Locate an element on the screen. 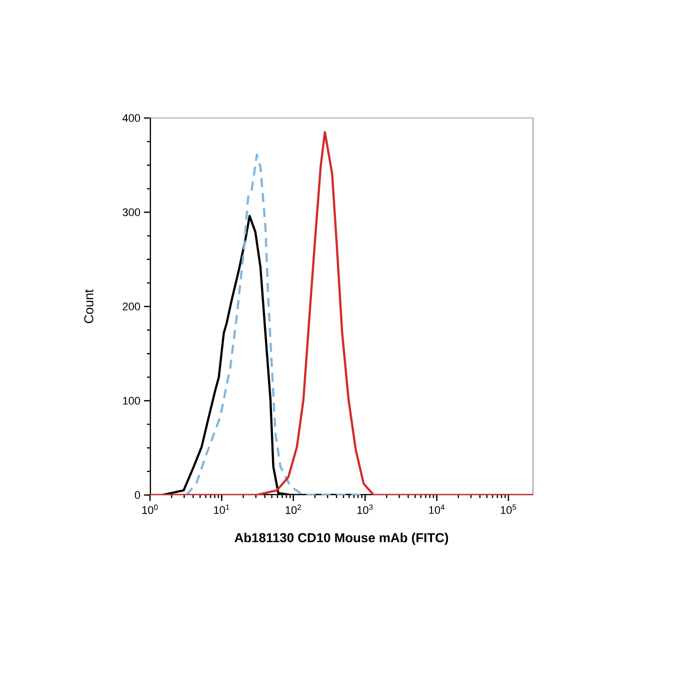  y-tick-label: 200 is located at coordinates (131, 306).